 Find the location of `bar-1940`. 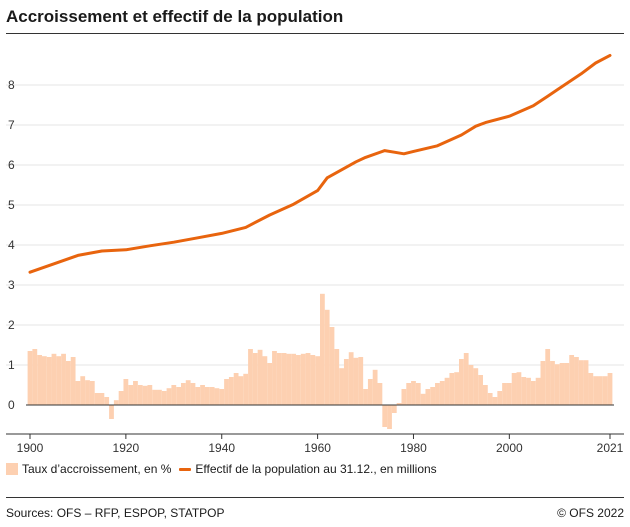

bar-1940 is located at coordinates (222, 397).